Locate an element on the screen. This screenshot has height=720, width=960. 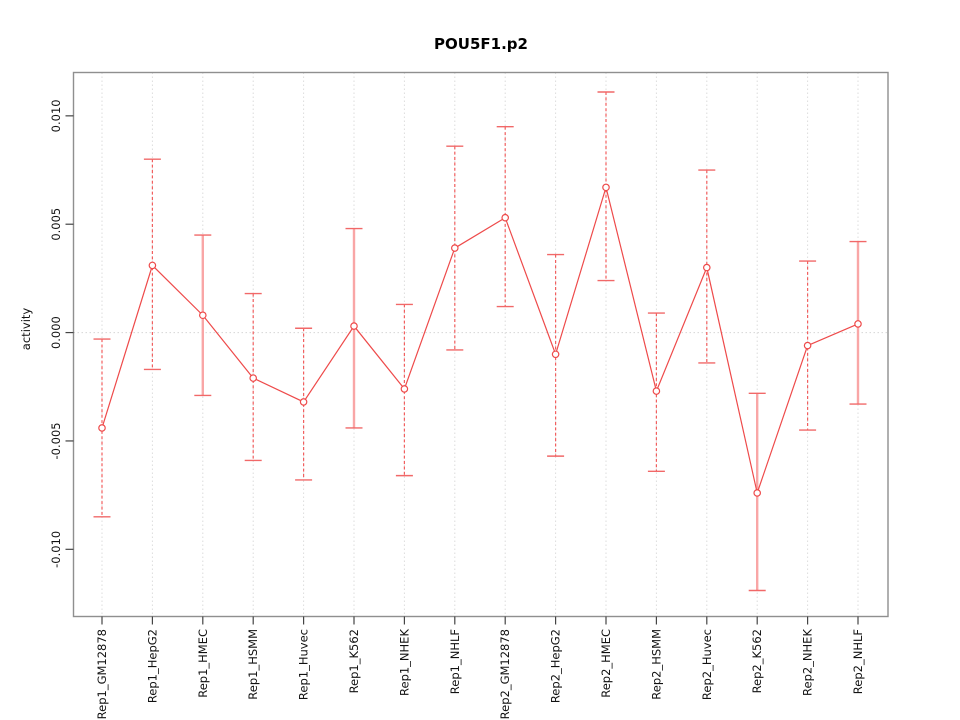
x-tick-label: Rep2_Huvec is located at coordinates (707, 664).